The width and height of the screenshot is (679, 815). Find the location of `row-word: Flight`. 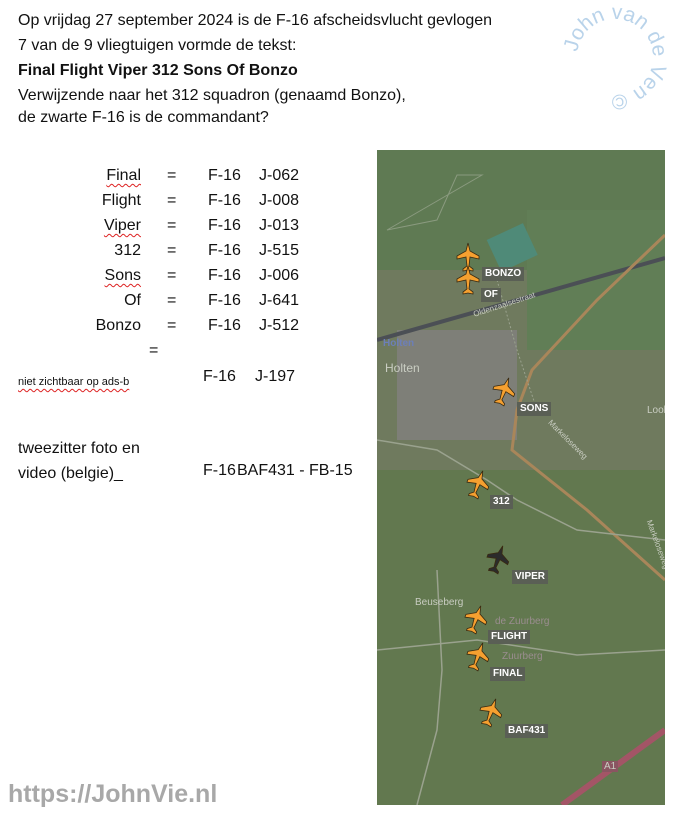

row-word: Flight is located at coordinates (121, 200).